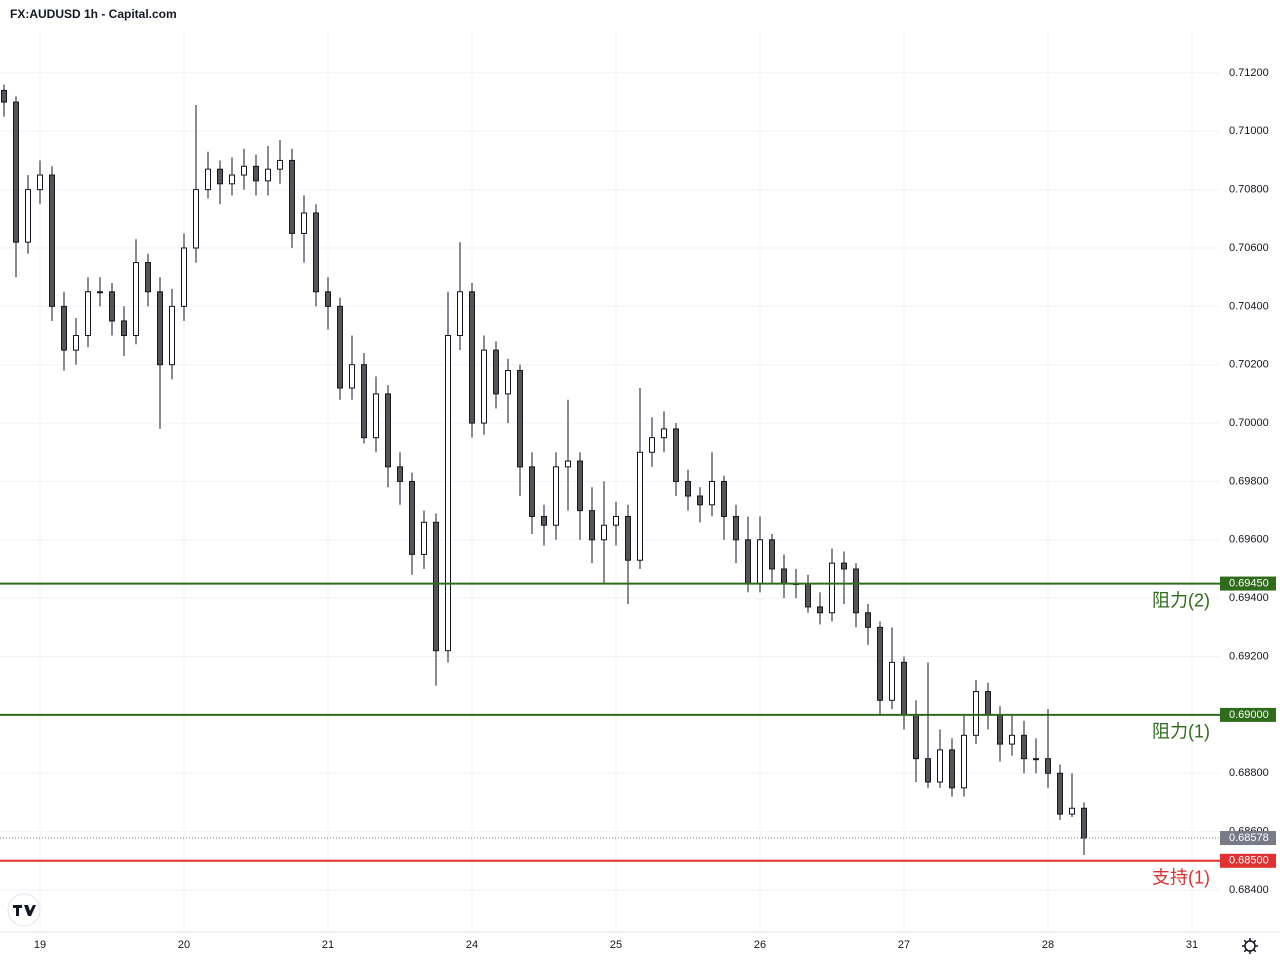 The image size is (1280, 960). I want to click on x-tick-label: 27, so click(904, 945).